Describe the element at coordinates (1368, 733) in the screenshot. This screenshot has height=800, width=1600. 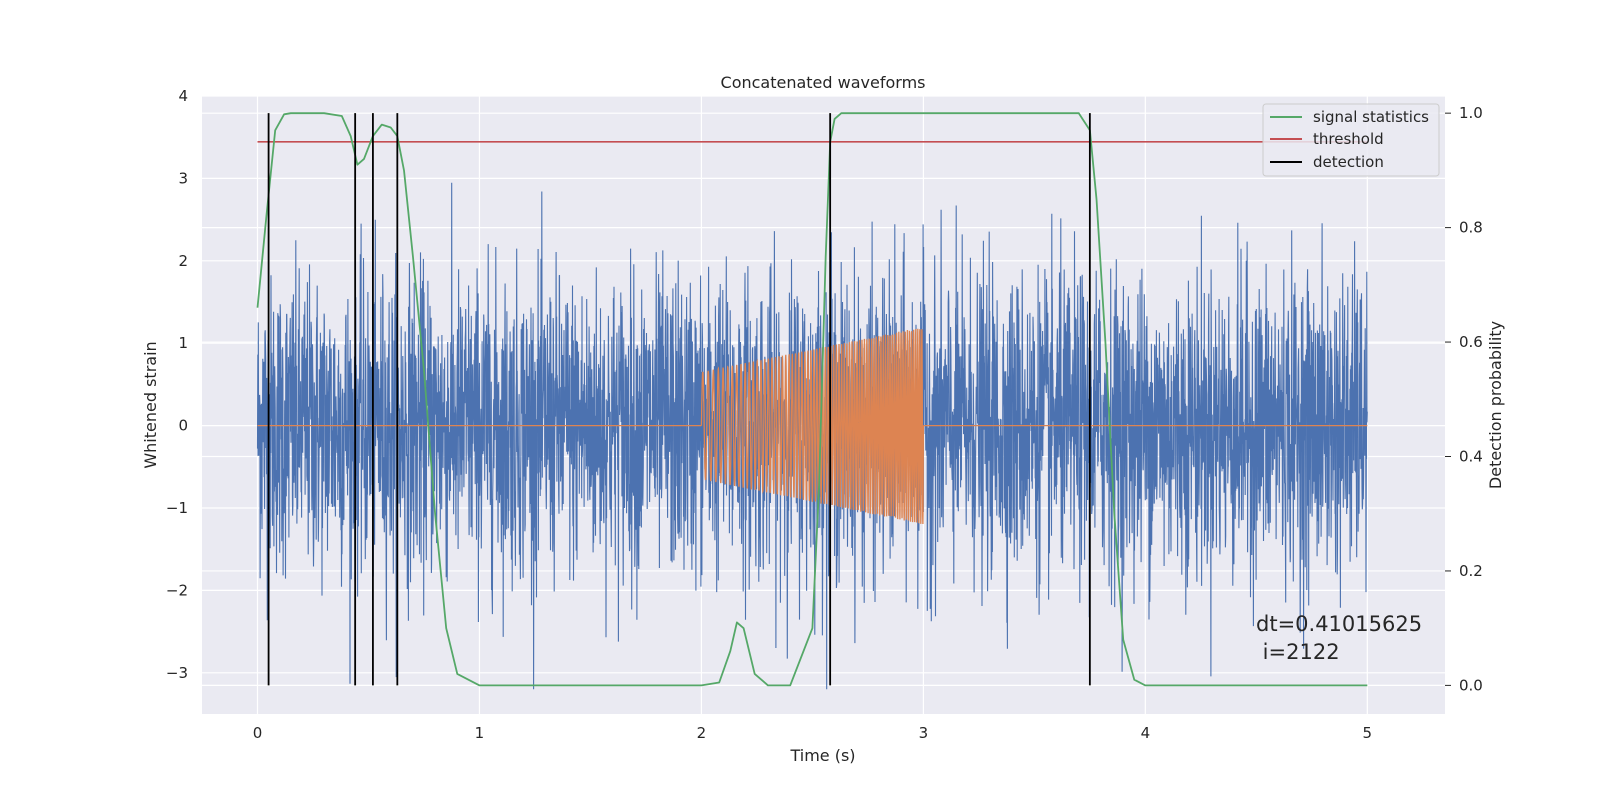
I see `x-tick-label: 5` at that location.